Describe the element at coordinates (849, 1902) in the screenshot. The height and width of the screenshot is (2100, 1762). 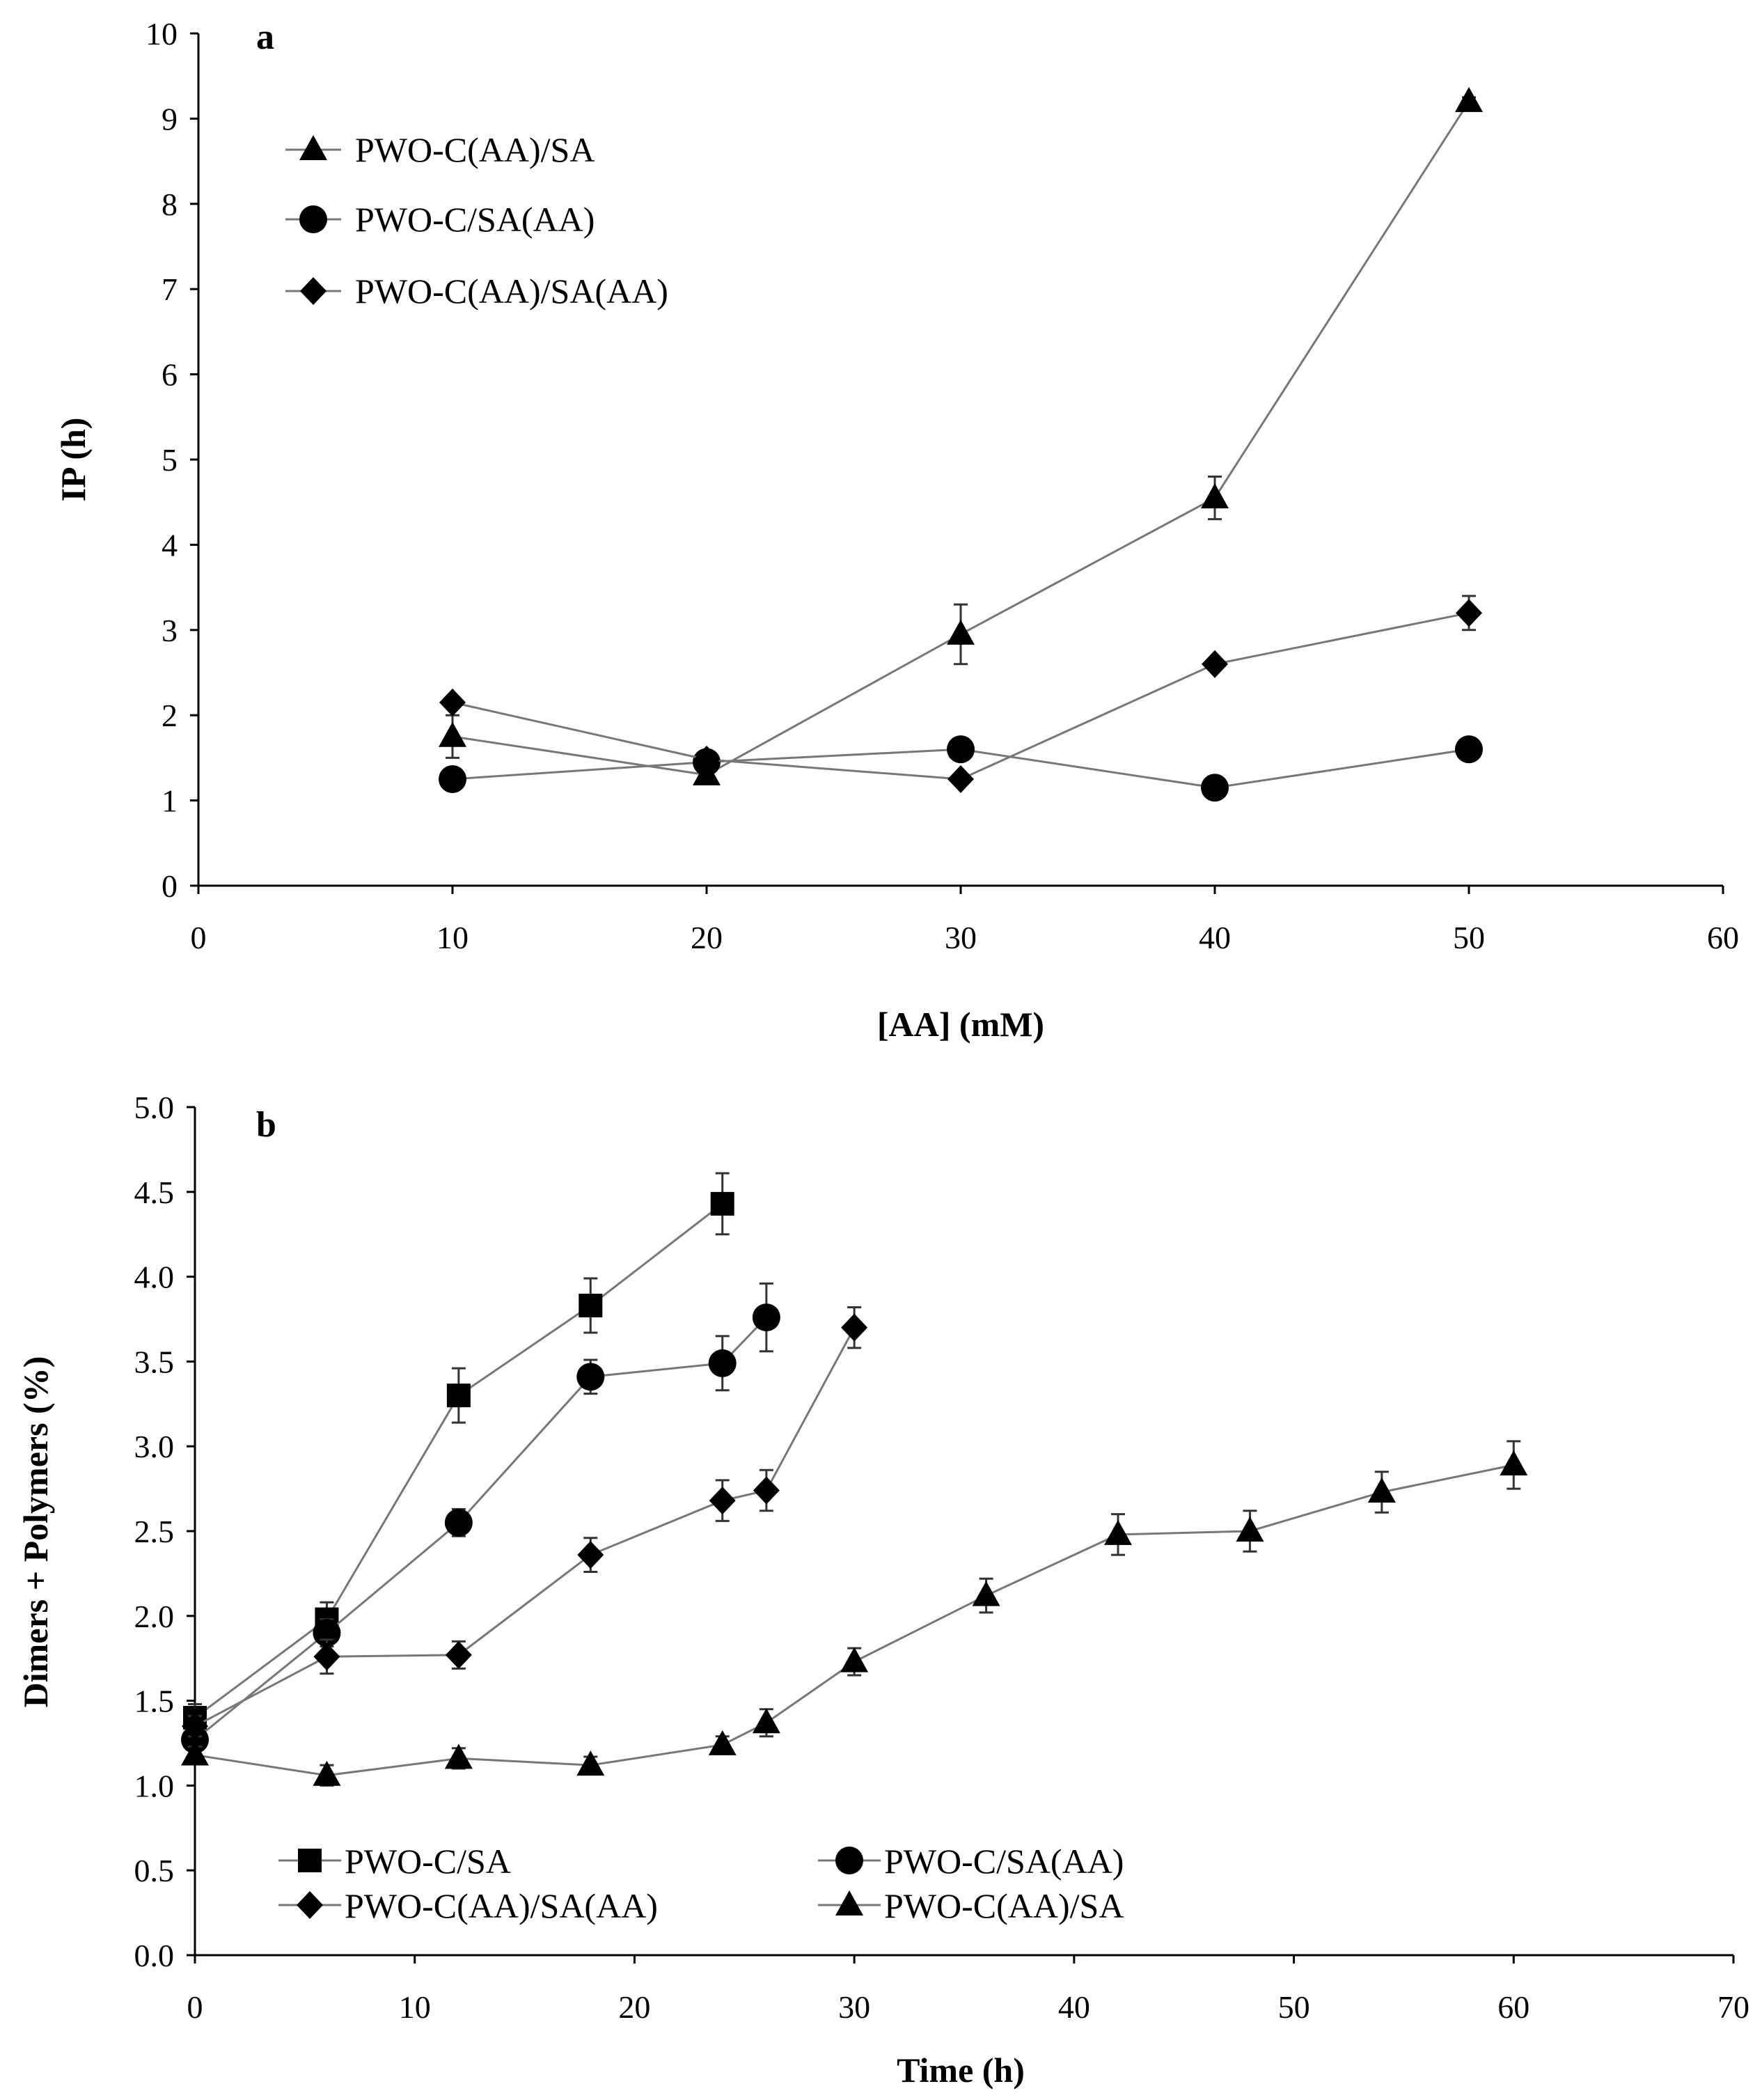
I see `legend-b-triangle-marker` at that location.